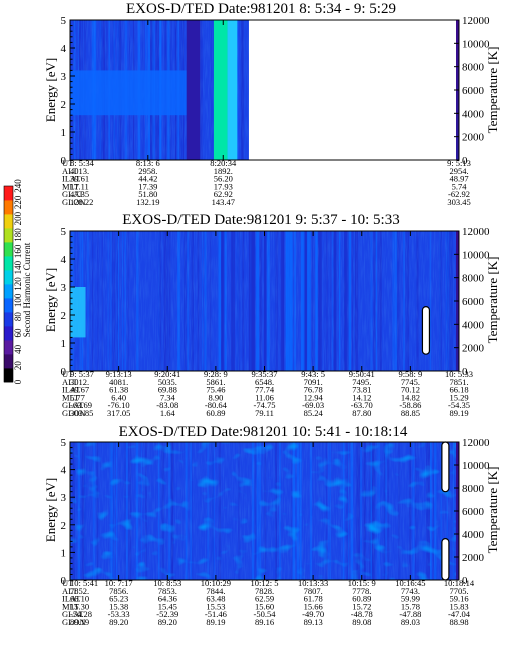 This screenshot has height=649, width=505. Describe the element at coordinates (264, 413) in the screenshot. I see `ephemeris-value: 79.11` at that location.